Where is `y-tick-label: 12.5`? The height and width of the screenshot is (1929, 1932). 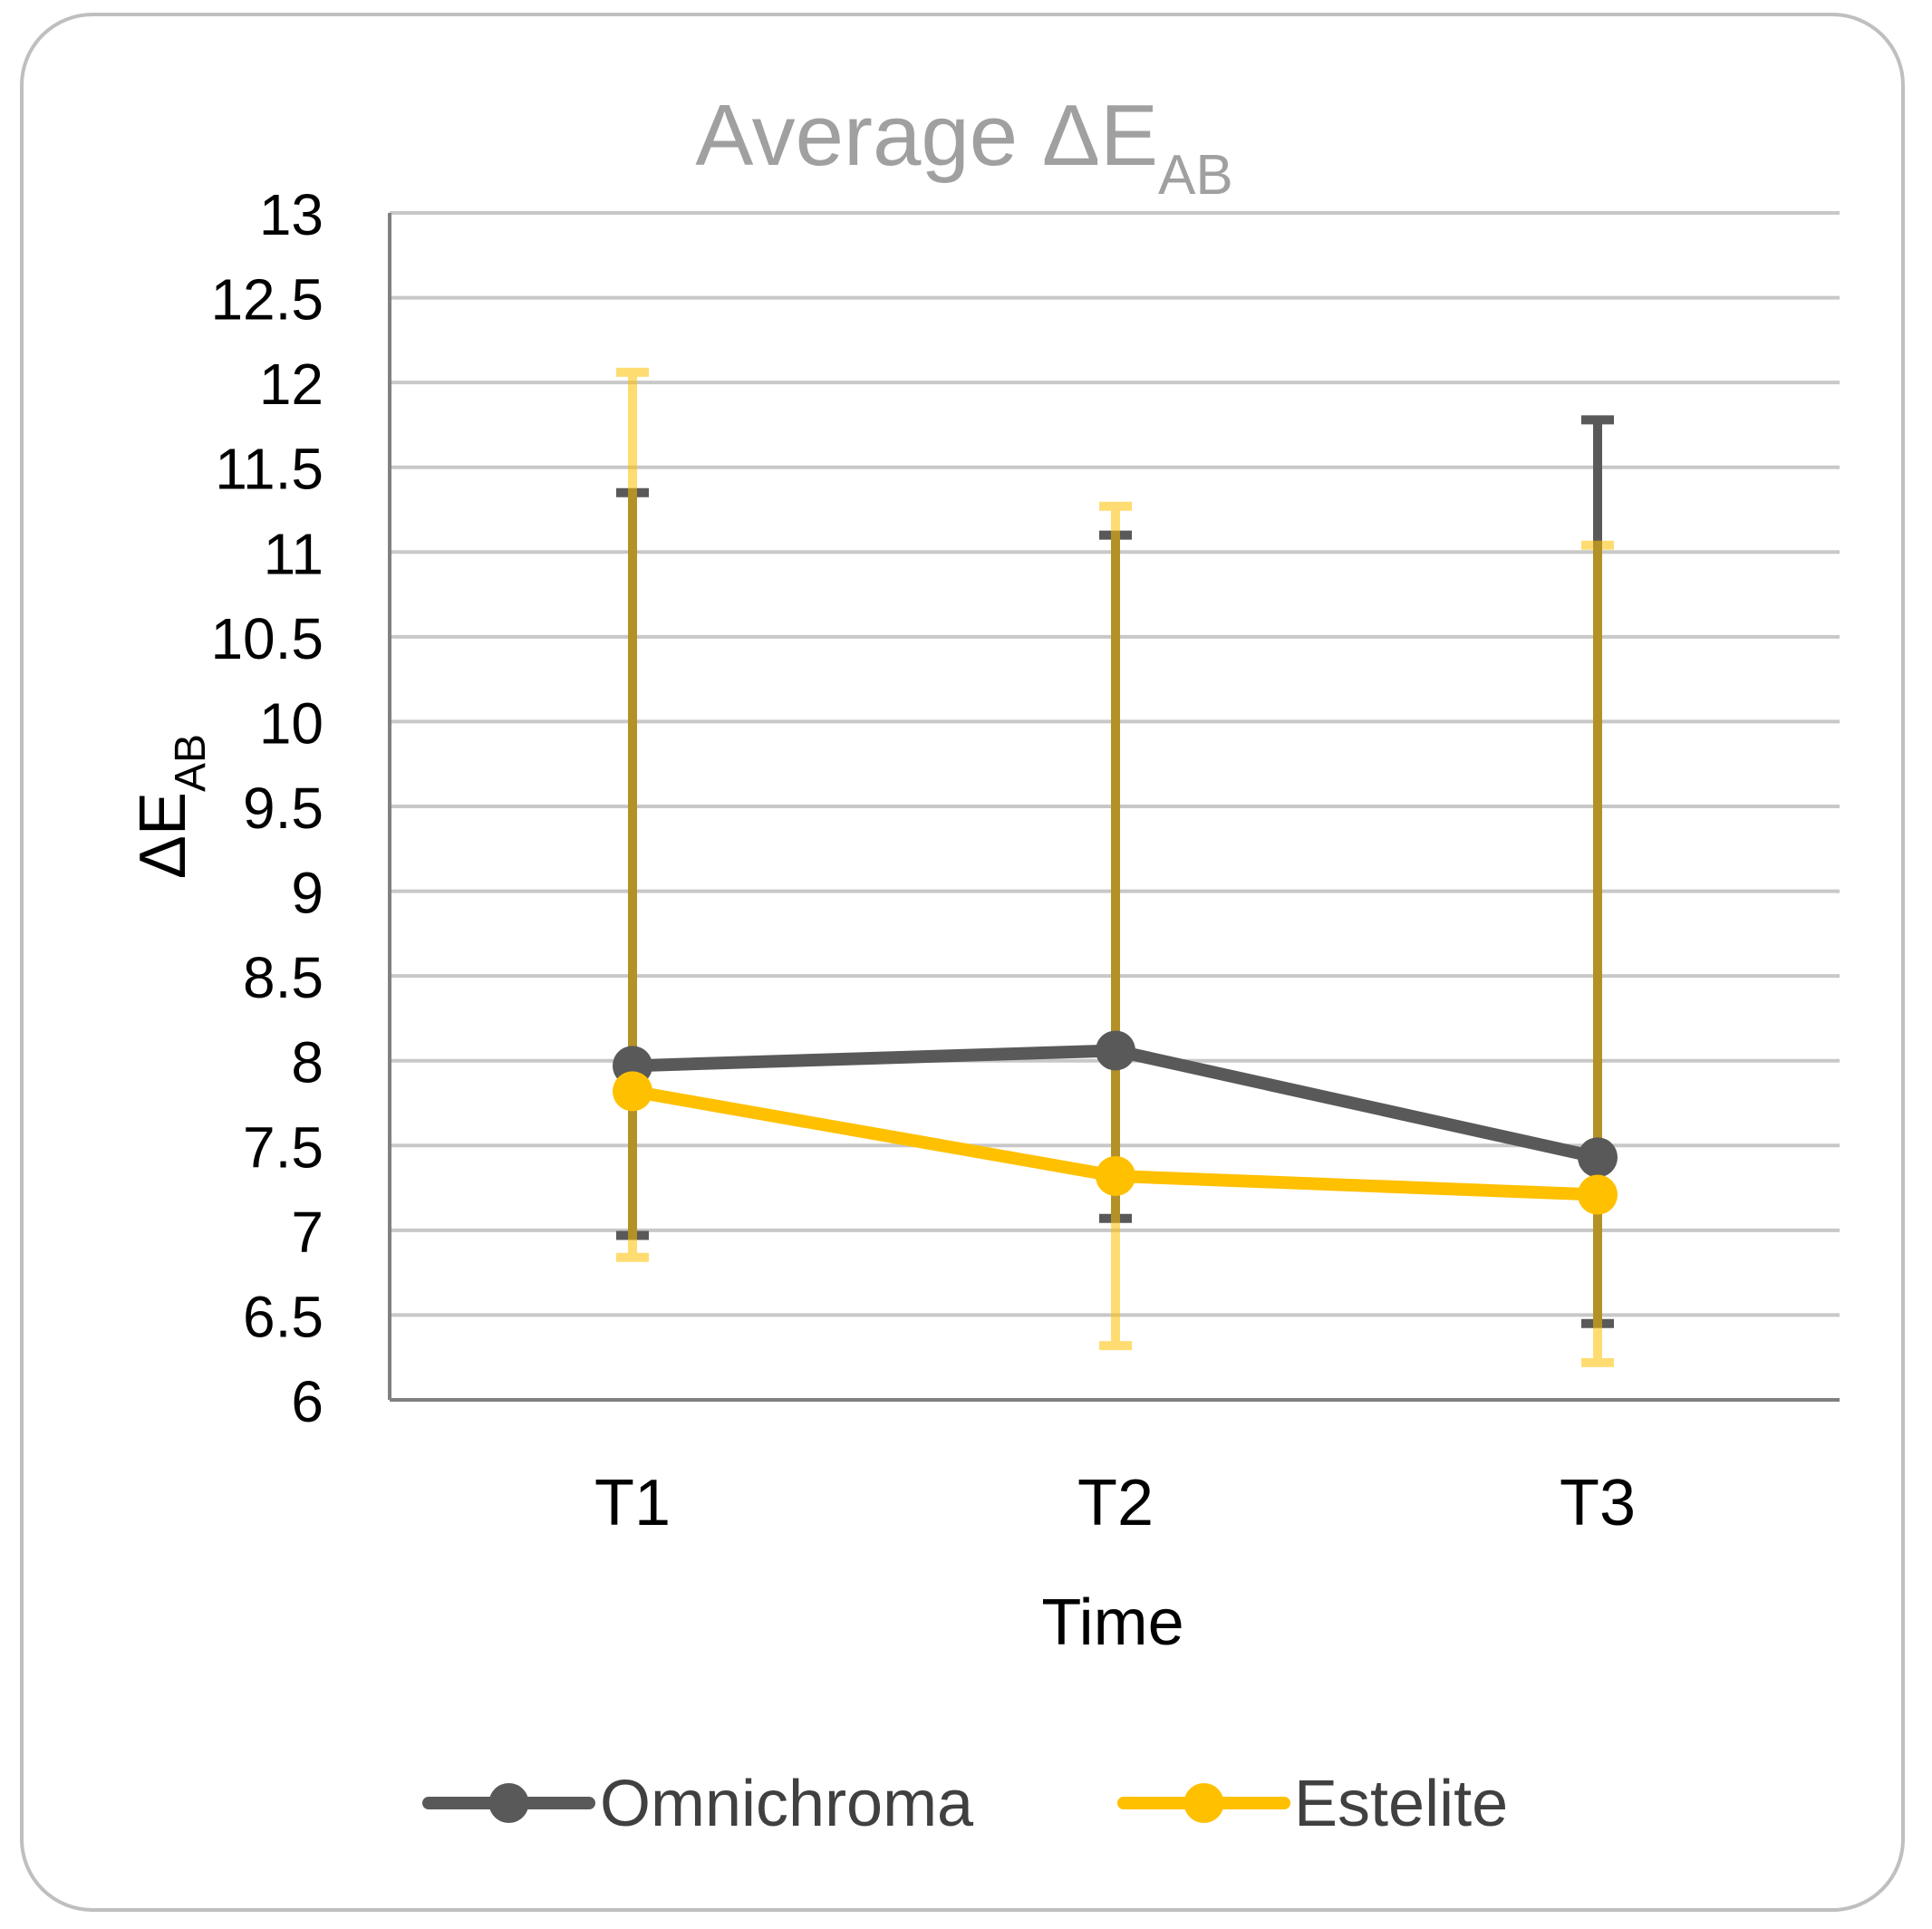
y-tick-label: 12.5 is located at coordinates (267, 300).